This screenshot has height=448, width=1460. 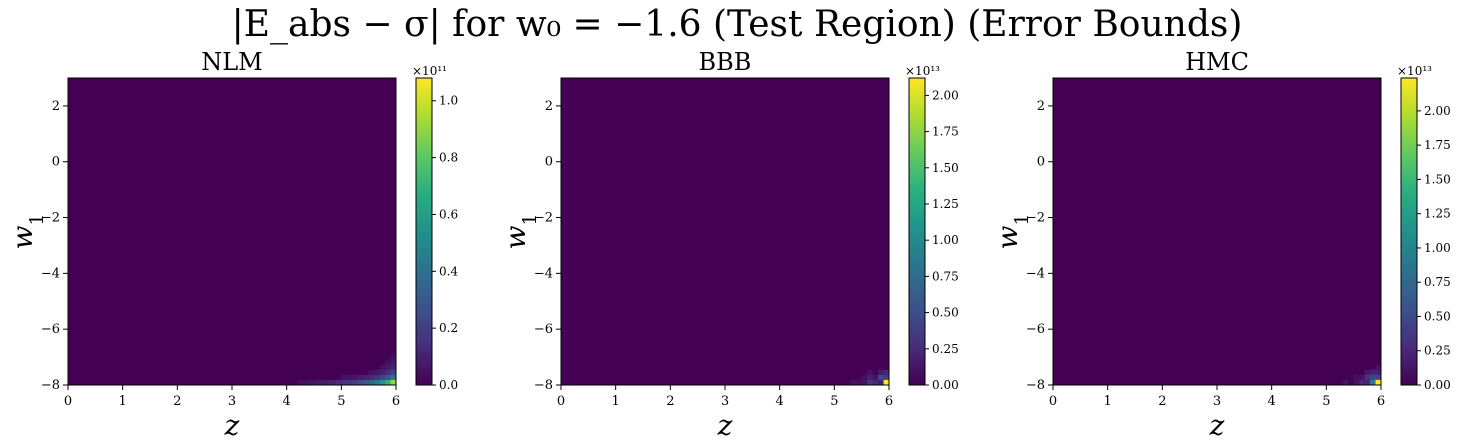 I want to click on colorbar-tick-label: 0.50, so click(x=945, y=313).